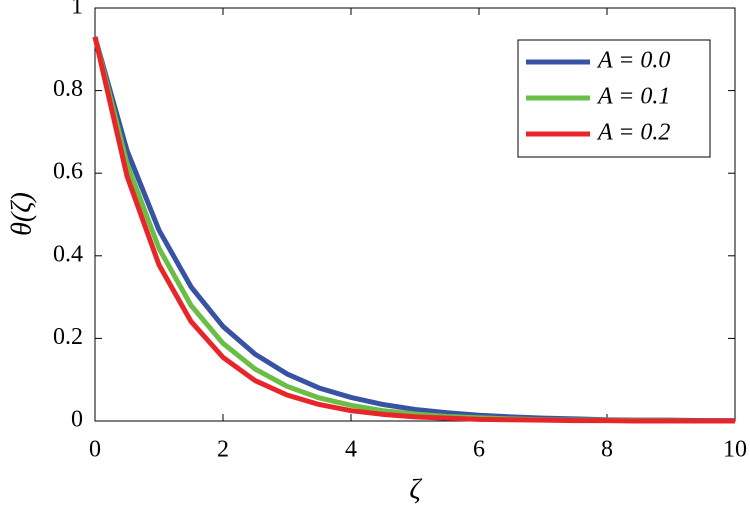  What do you see at coordinates (633, 97) in the screenshot?
I see `legend-label: A = 0.1` at bounding box center [633, 97].